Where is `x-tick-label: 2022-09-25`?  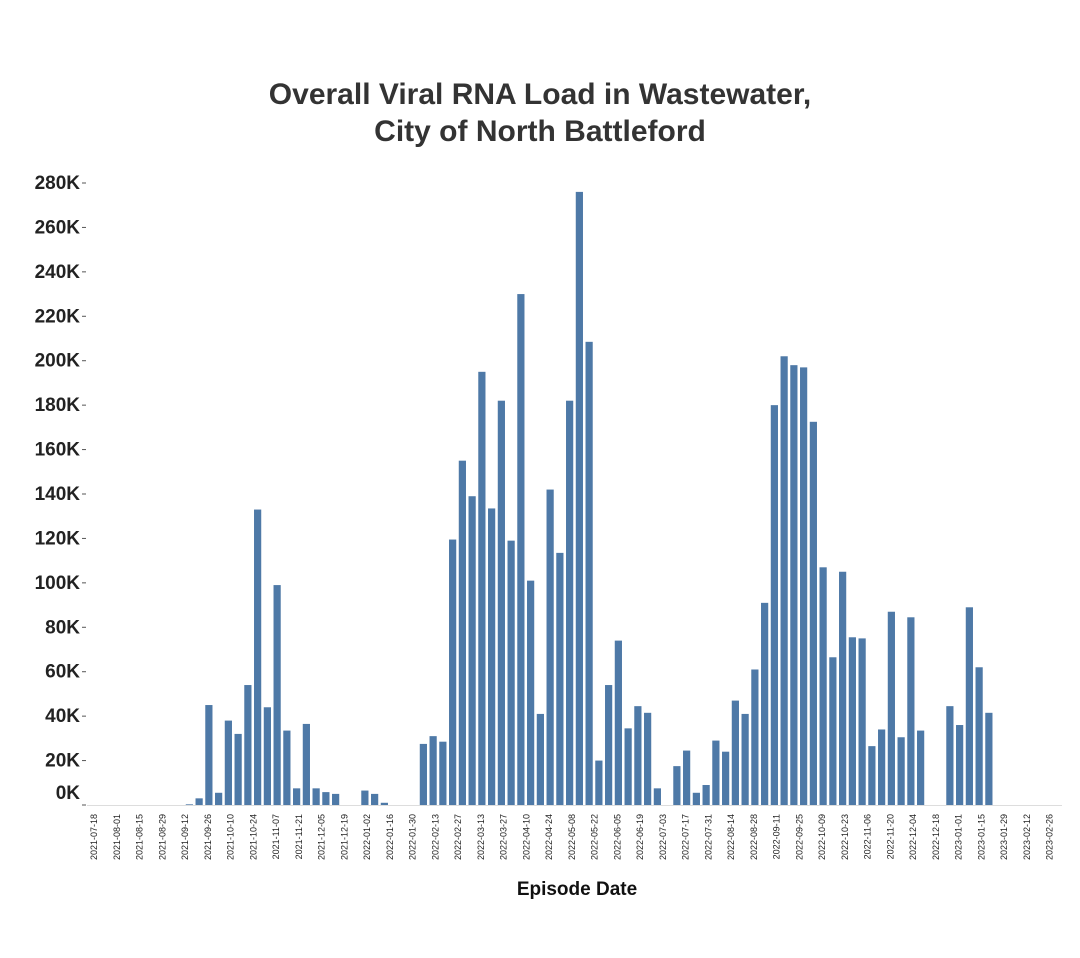 x-tick-label: 2022-09-25 is located at coordinates (799, 837).